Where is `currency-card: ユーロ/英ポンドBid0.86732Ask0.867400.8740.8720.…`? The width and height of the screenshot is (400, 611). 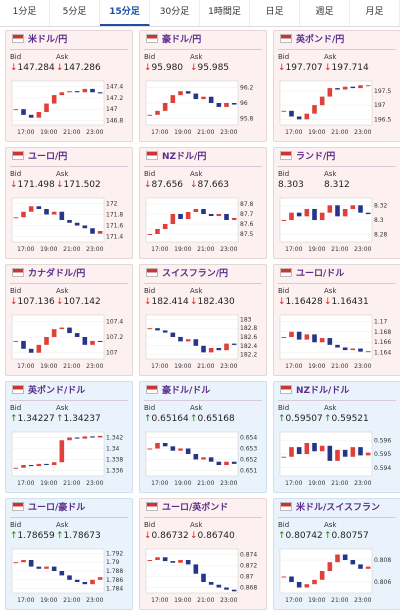
currency-card: ユーロ/英ポンドBid0.86732Ask0.867400.8740.8720.… is located at coordinates (203, 554).